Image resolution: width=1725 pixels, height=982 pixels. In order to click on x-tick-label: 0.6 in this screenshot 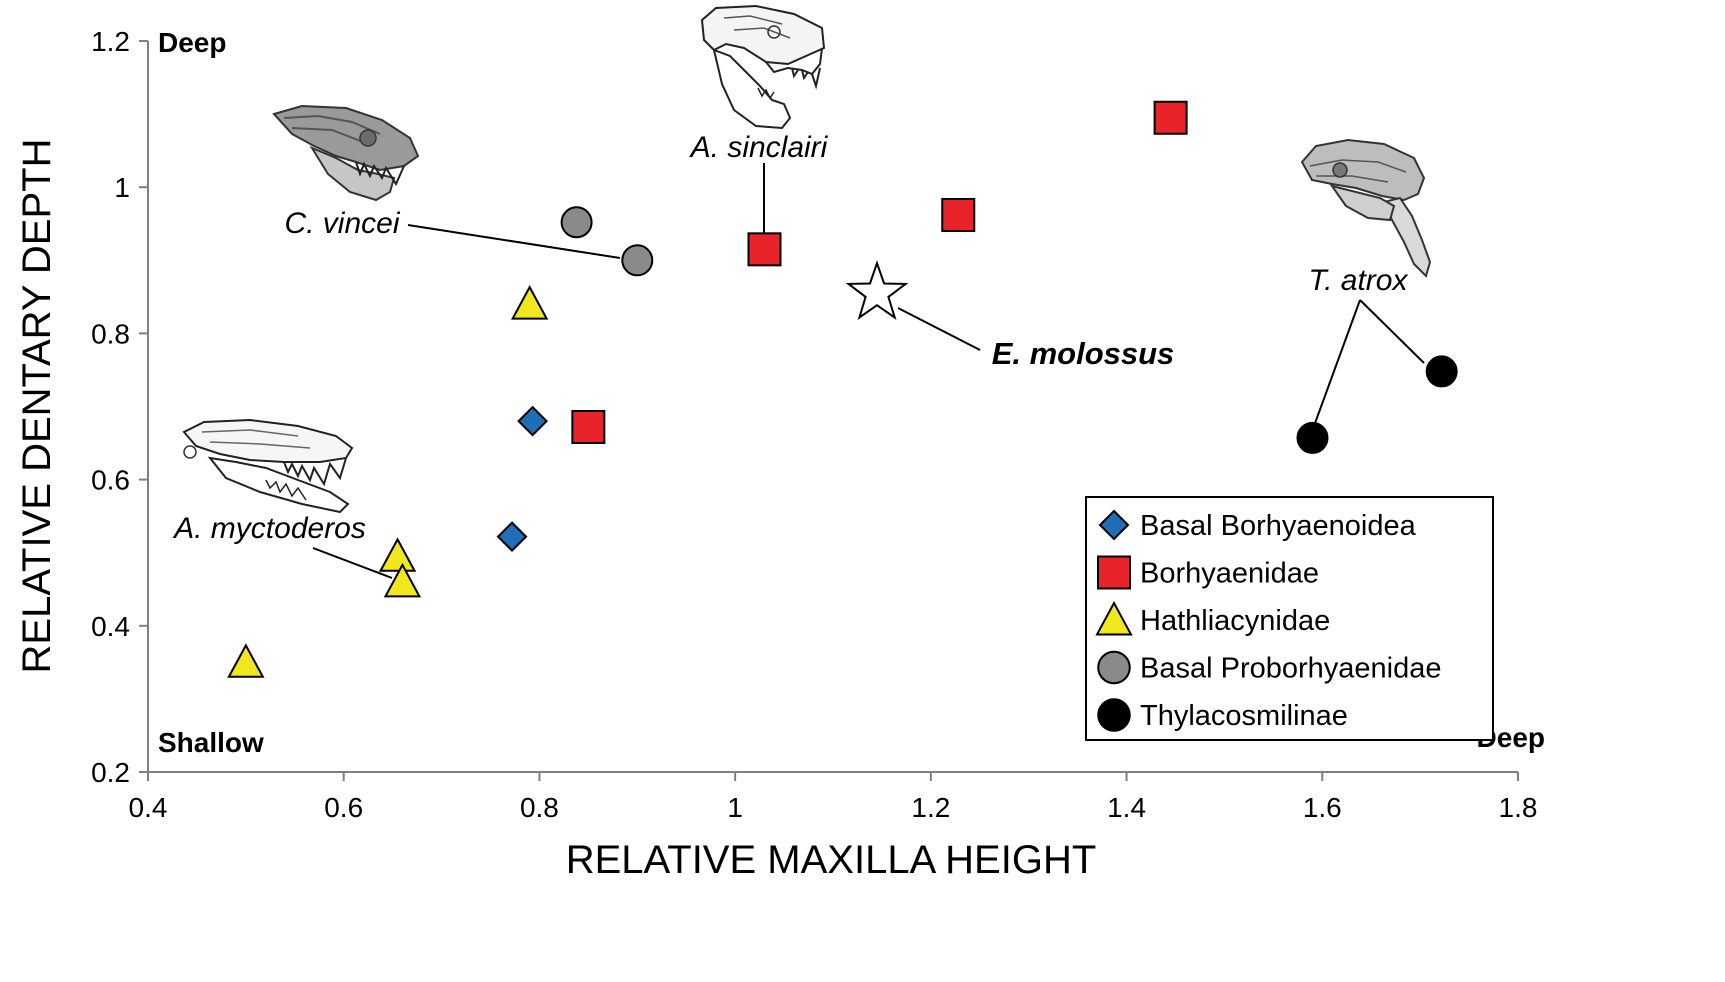, I will do `click(343, 807)`.